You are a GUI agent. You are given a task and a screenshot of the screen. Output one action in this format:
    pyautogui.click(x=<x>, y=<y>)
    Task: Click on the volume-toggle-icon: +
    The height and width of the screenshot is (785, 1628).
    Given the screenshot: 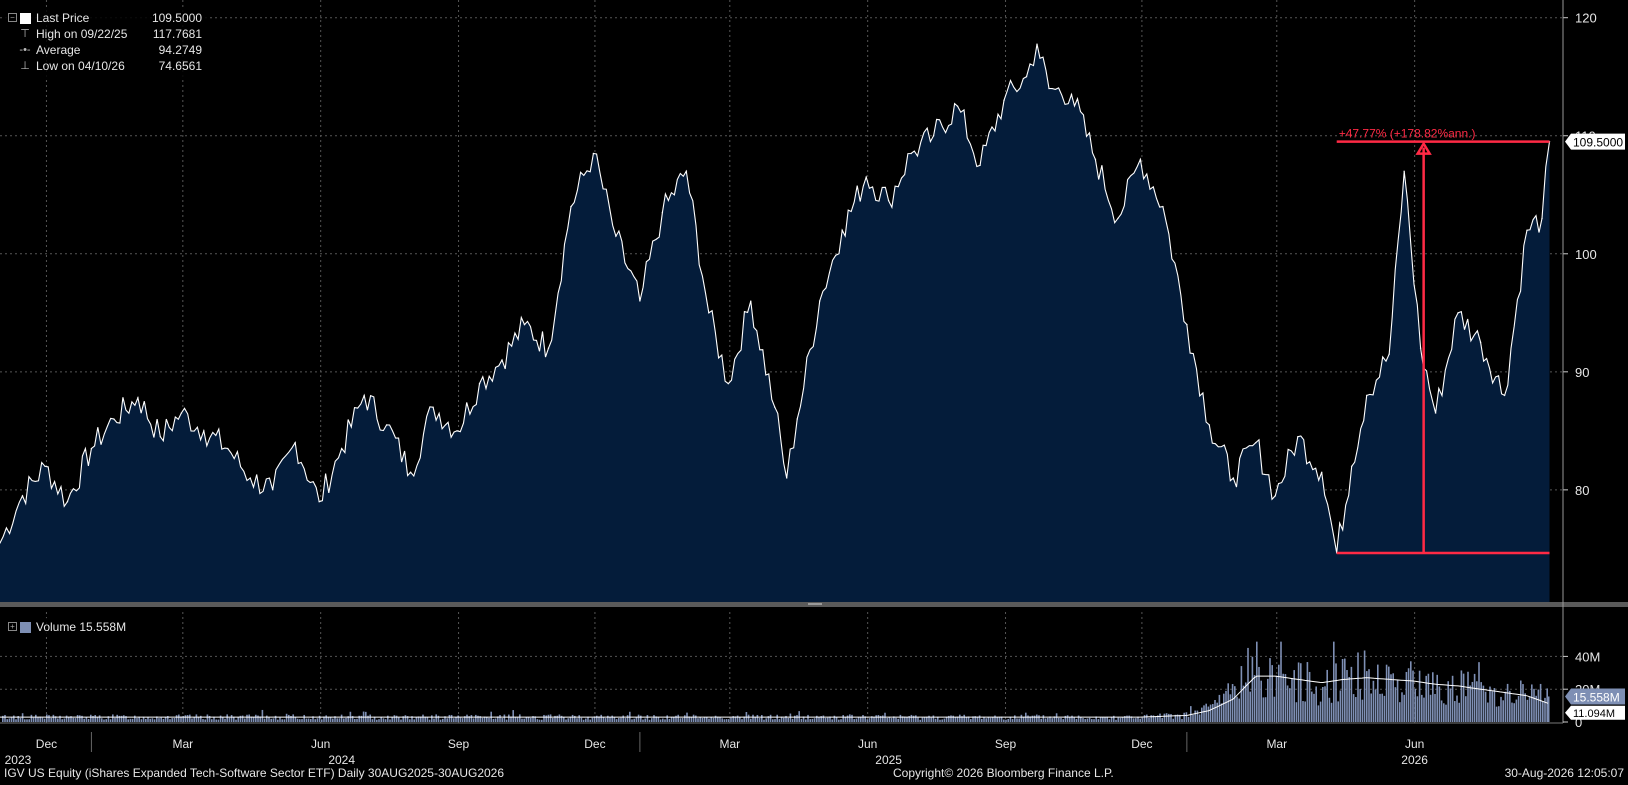 What is the action you would take?
    pyautogui.click(x=12, y=626)
    